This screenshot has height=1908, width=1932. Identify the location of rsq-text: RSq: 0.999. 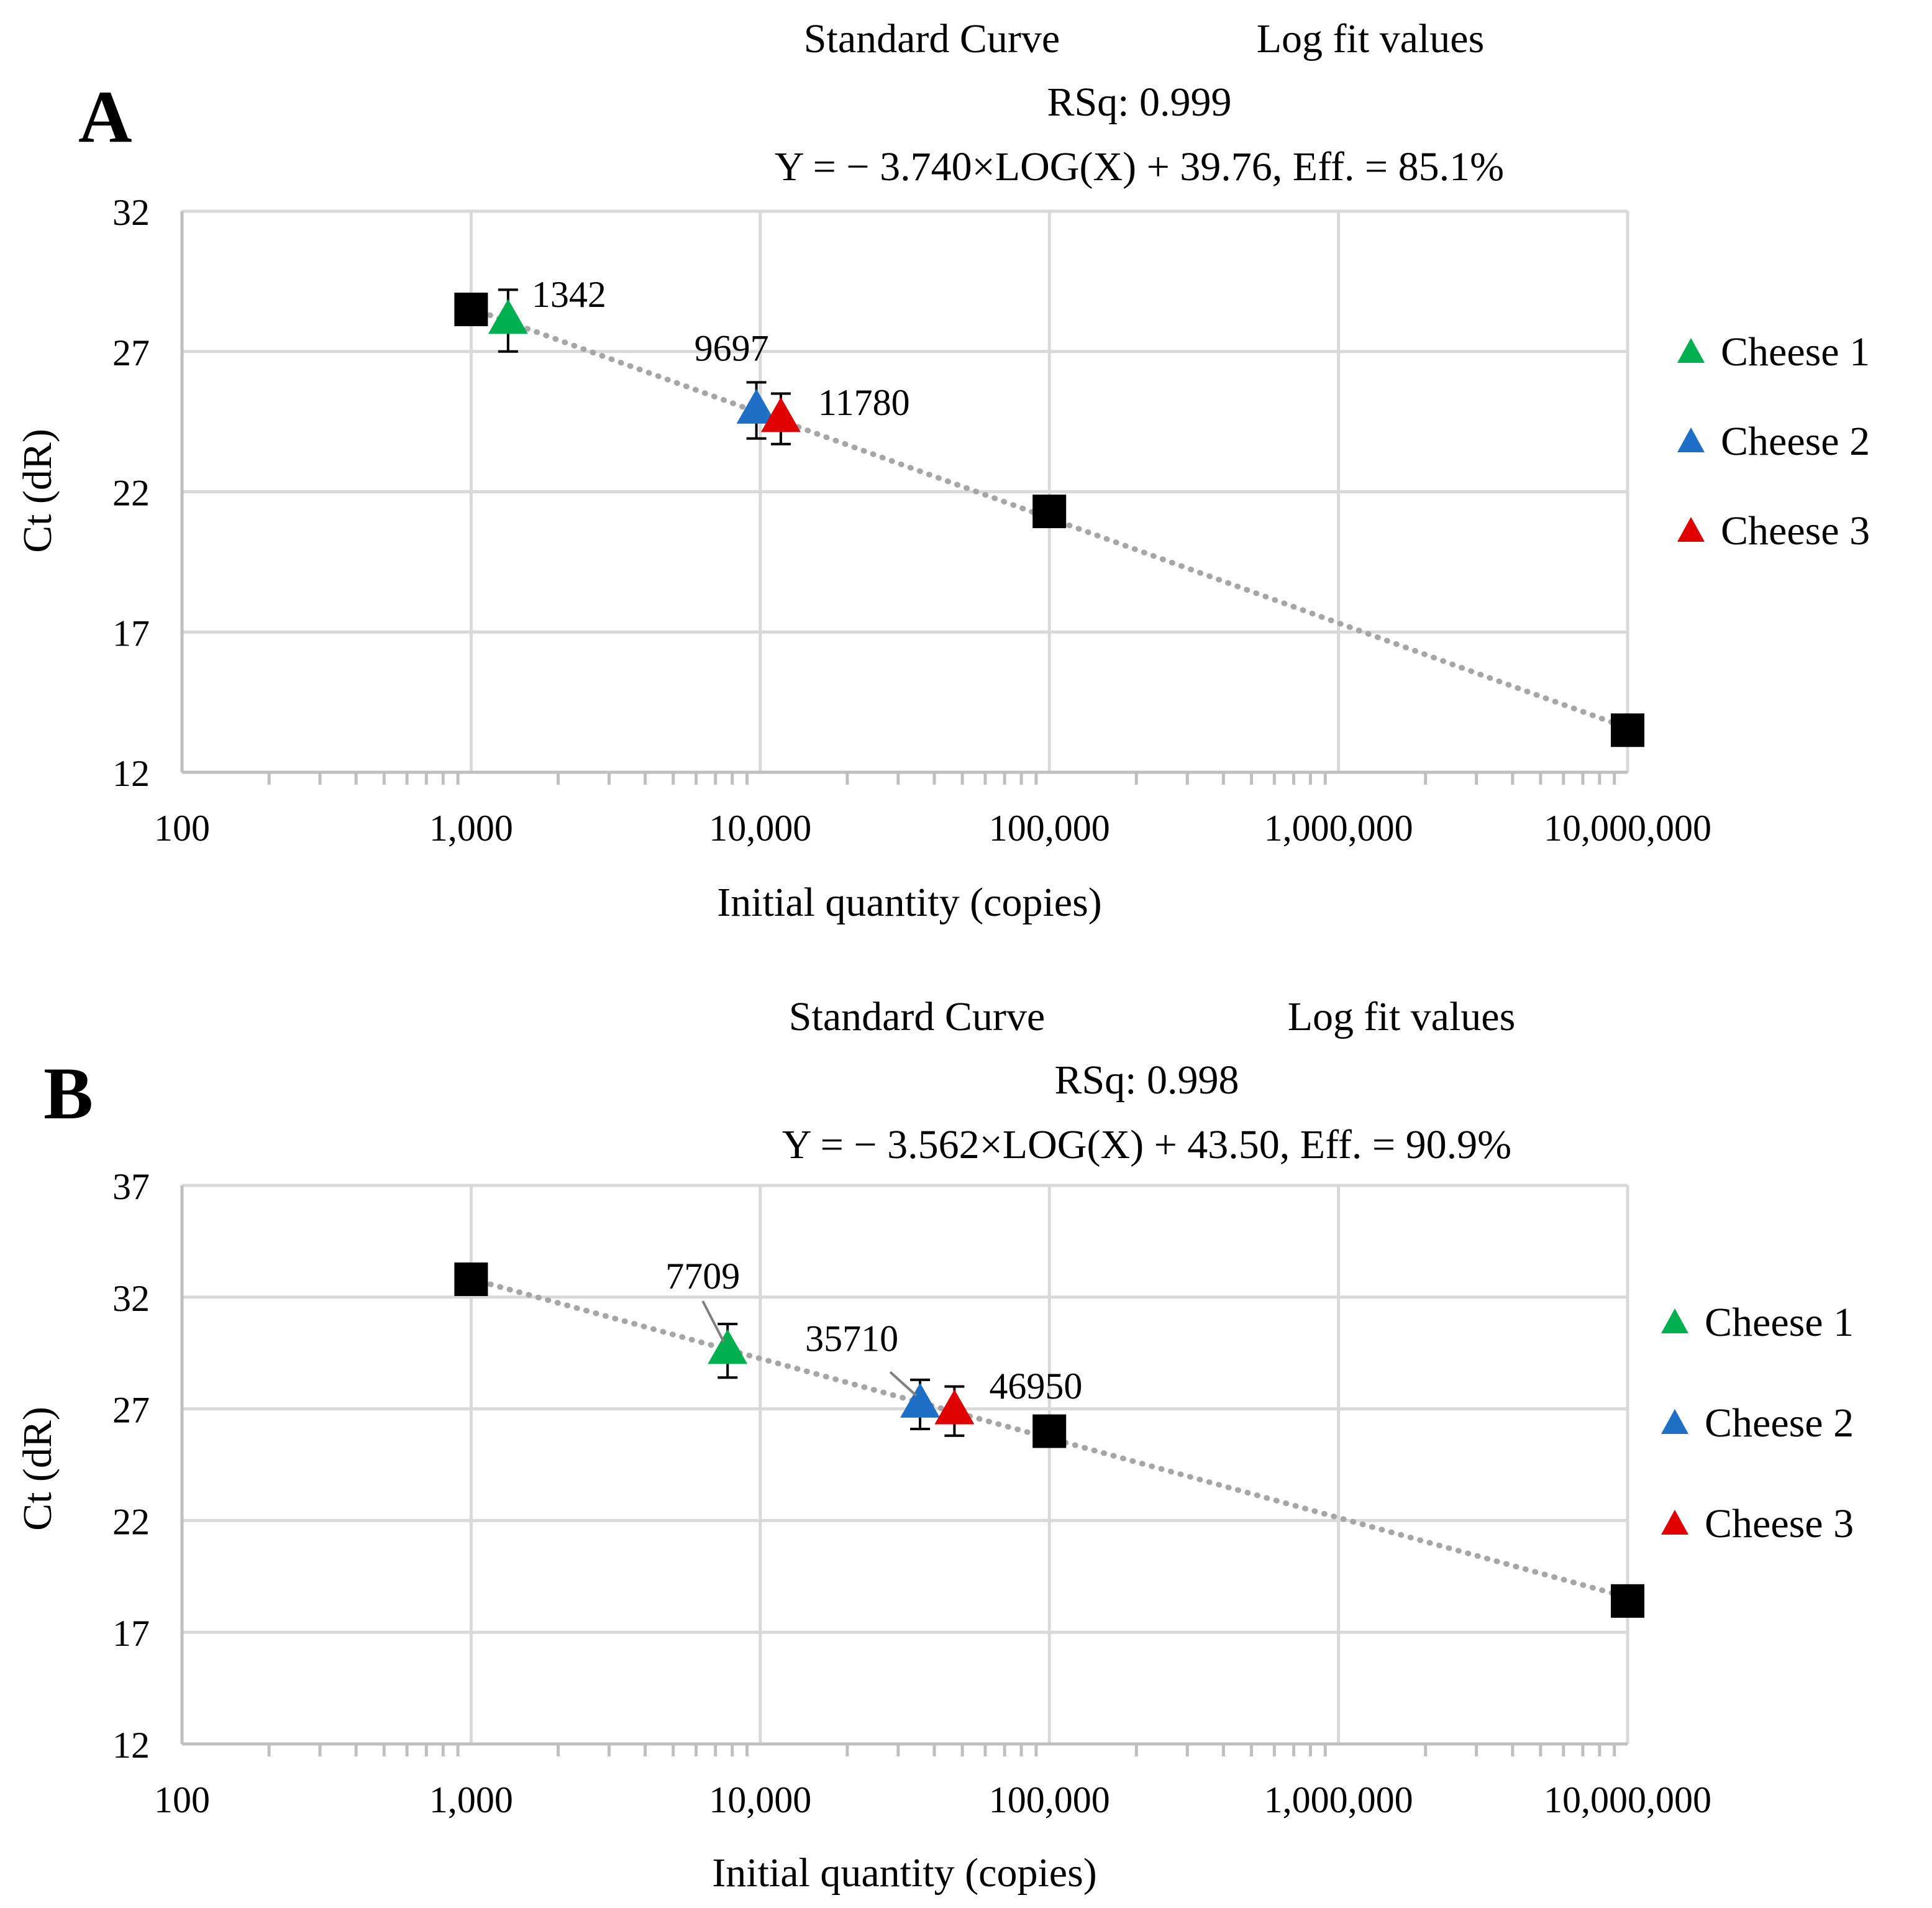
(1139, 102).